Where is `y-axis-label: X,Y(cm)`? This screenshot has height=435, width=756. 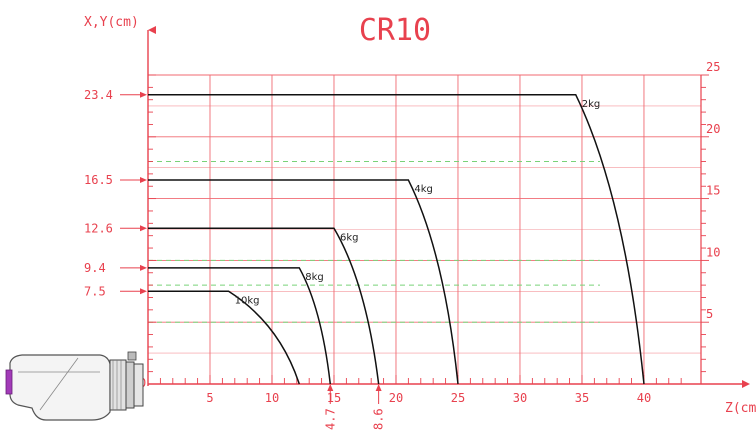 y-axis-label: X,Y(cm) is located at coordinates (111, 22).